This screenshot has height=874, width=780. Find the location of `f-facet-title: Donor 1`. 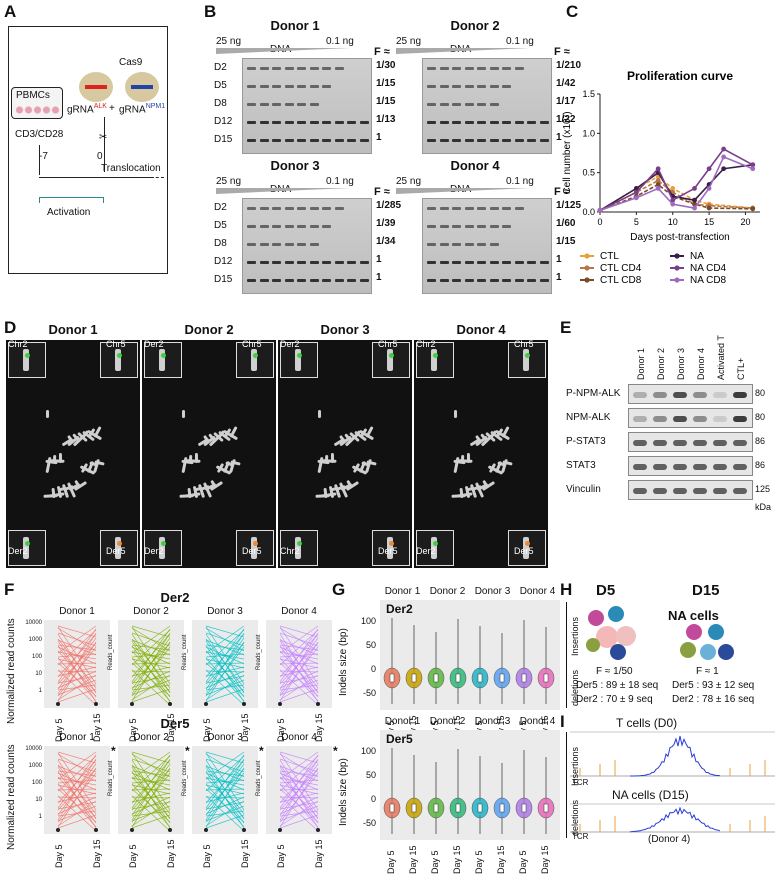

f-facet-title: Donor 1 is located at coordinates (77, 611).